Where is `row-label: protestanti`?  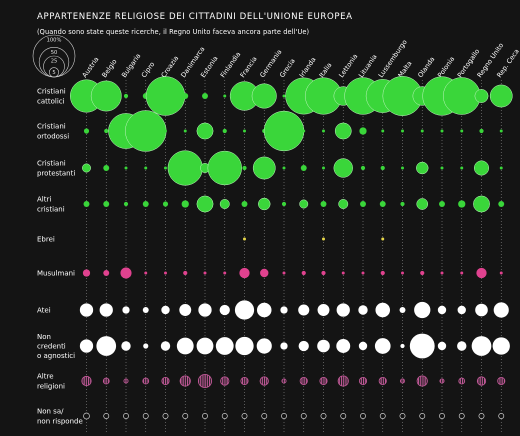 row-label: protestanti is located at coordinates (56, 173).